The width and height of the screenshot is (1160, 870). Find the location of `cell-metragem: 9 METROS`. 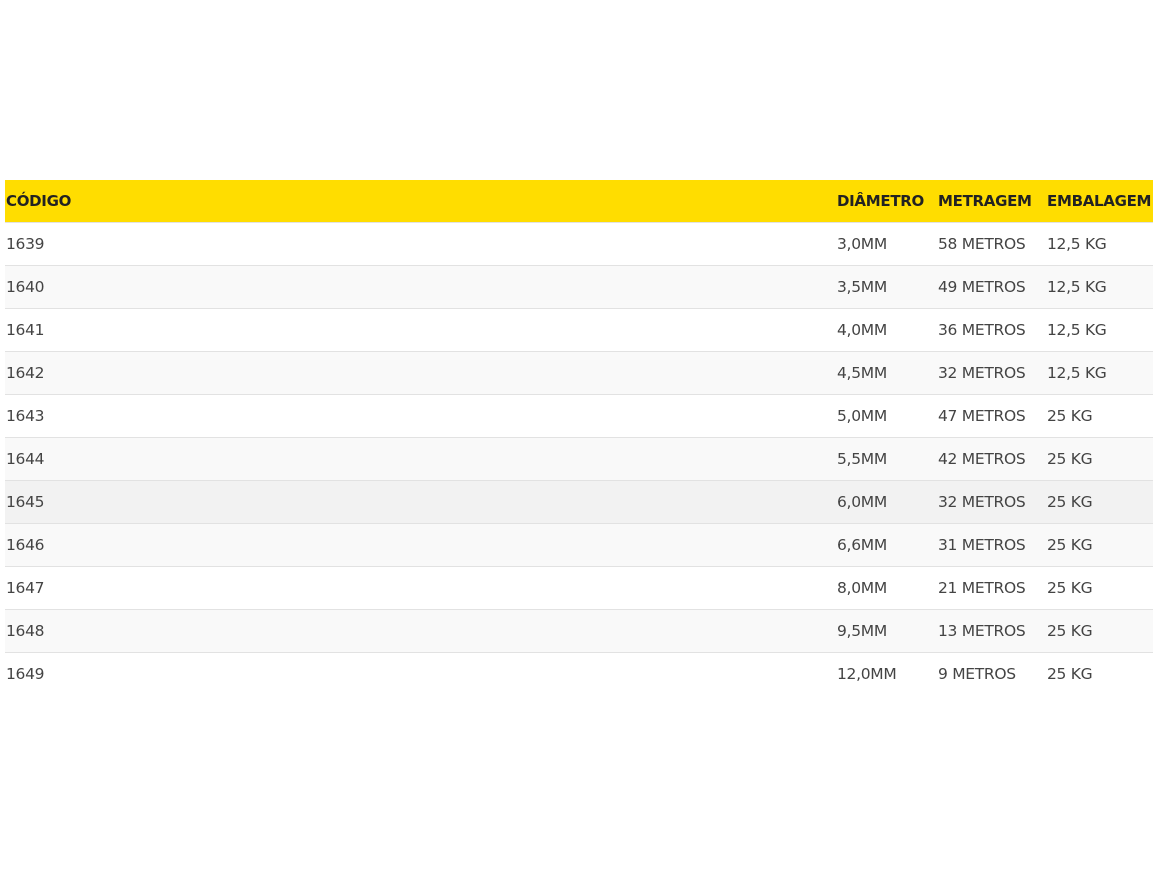

cell-metragem: 9 METROS is located at coordinates (991, 673).